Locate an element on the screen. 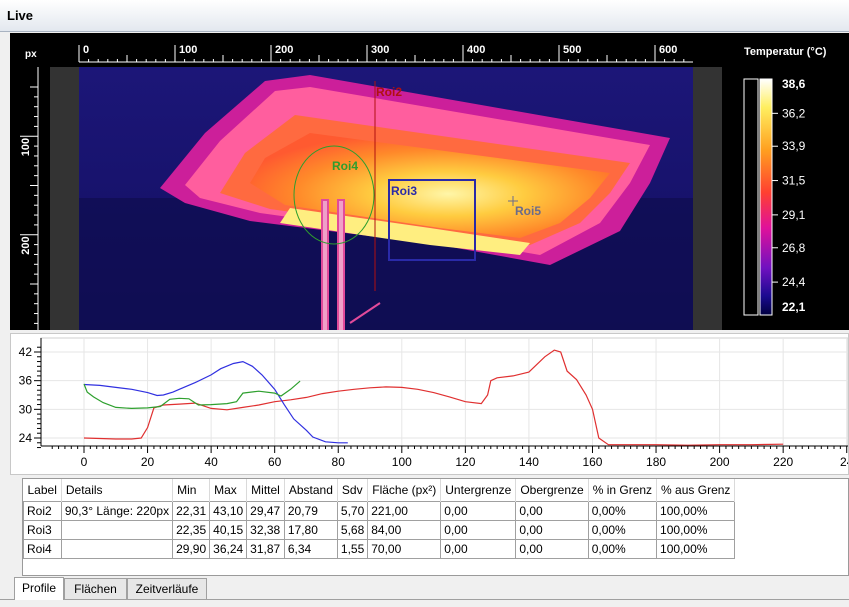  table-cell: 29,90 is located at coordinates (191, 549).